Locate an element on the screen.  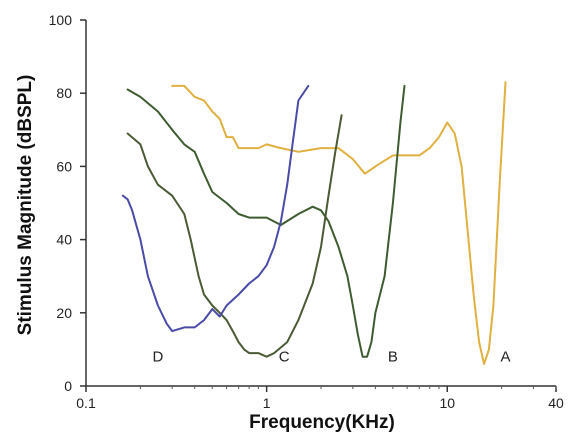
y-tick-label: 80 is located at coordinates (64, 93).